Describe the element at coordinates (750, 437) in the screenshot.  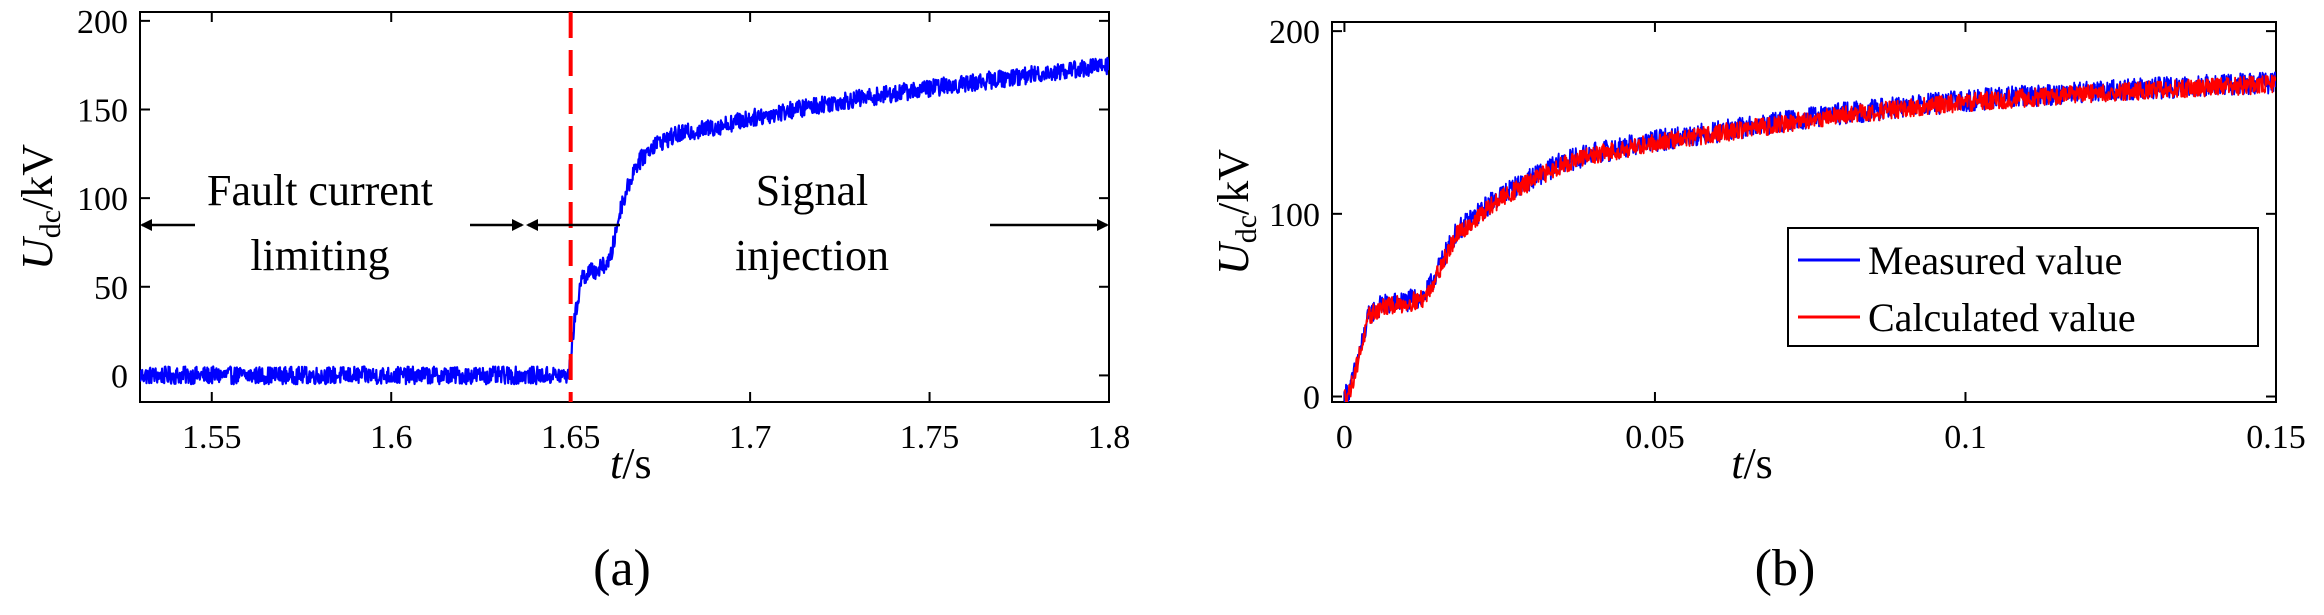
I see `xtick-label: 1.7` at that location.